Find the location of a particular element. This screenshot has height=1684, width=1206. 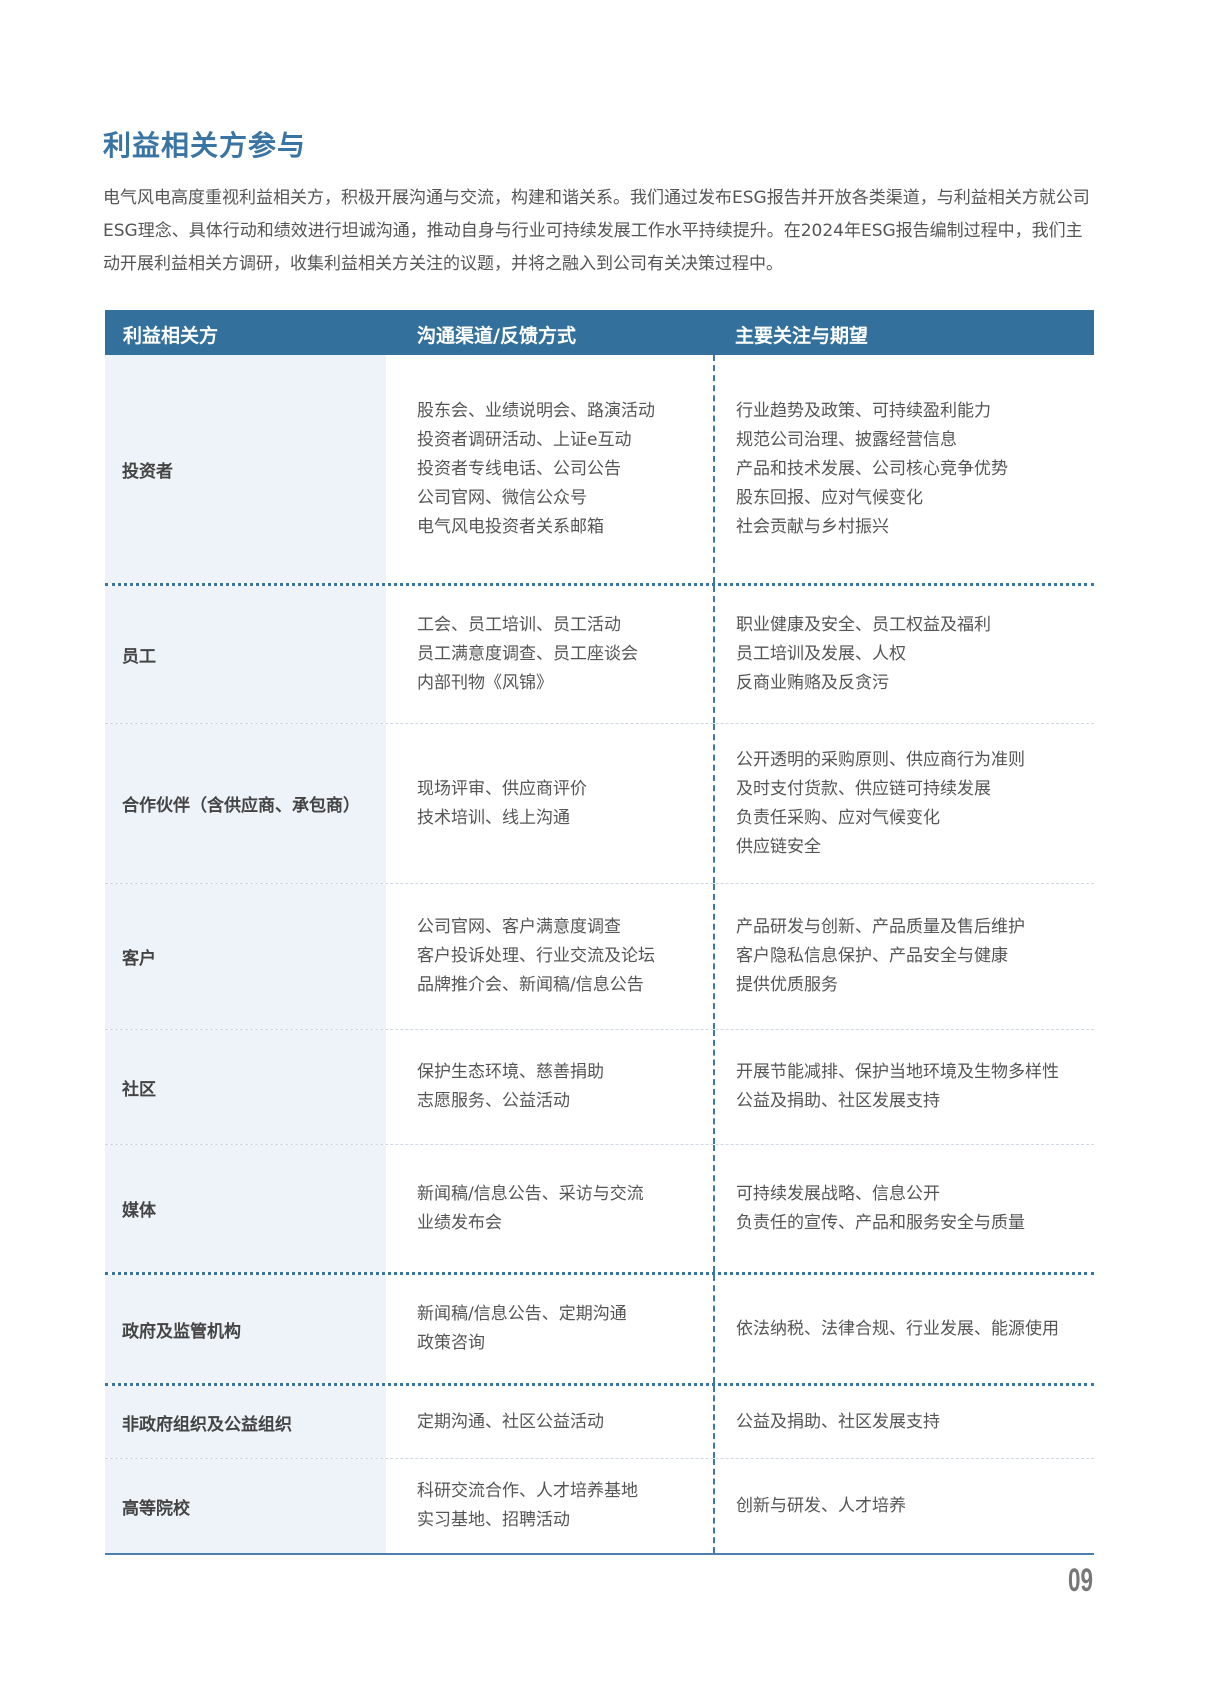

concern-line: 社会贡献与乡村振兴 is located at coordinates (812, 526).